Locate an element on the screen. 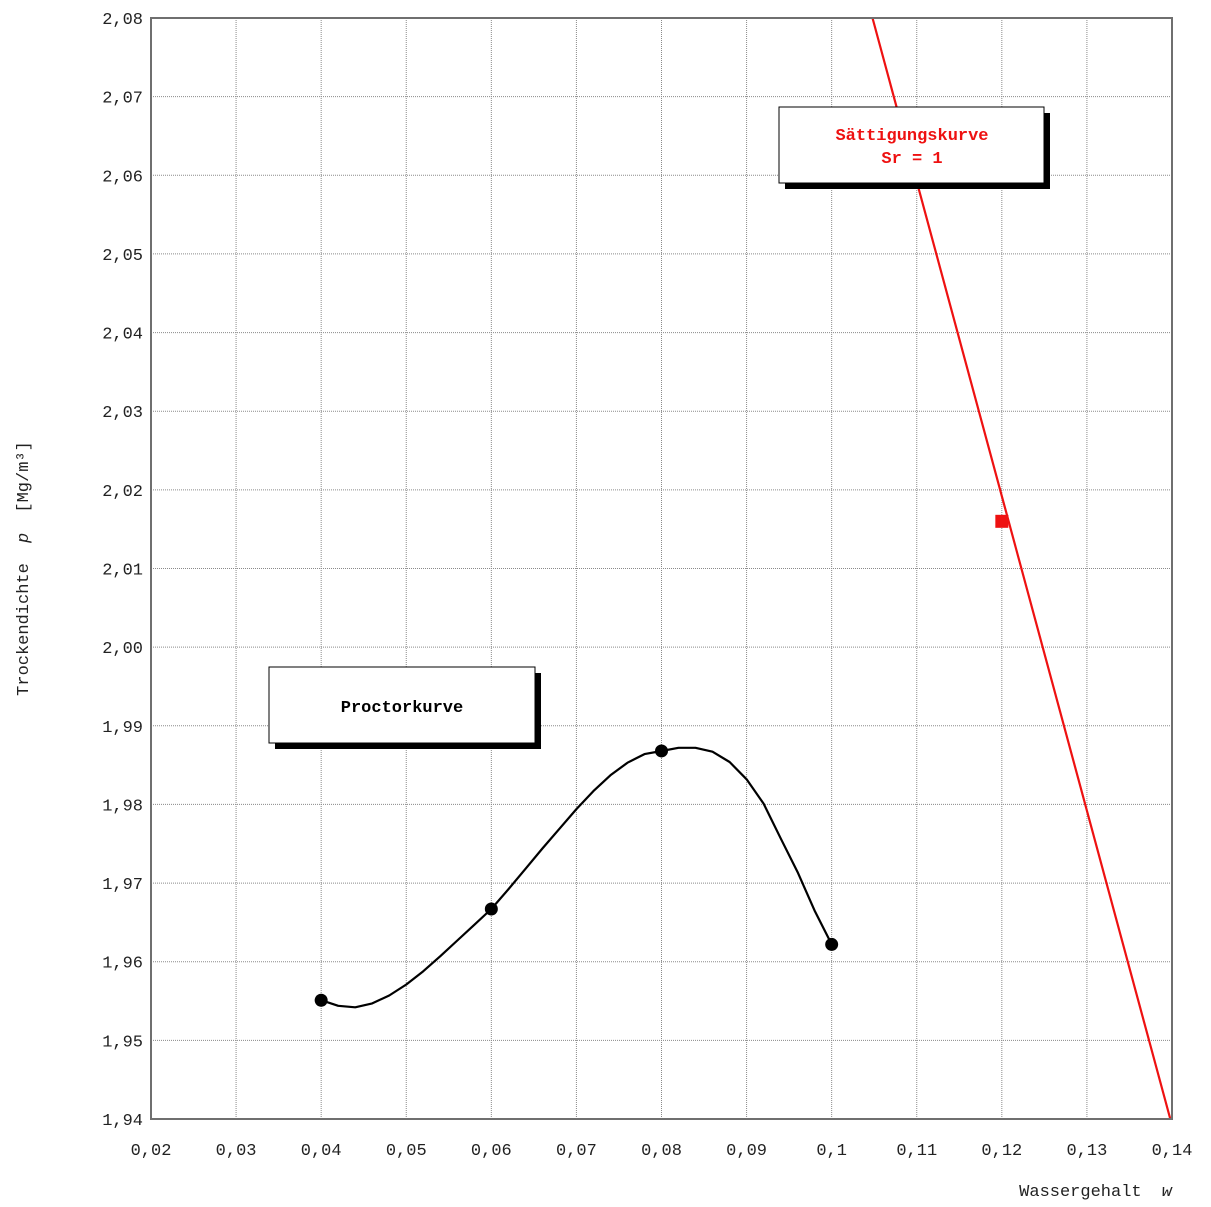  y-tick-label: 2,02 is located at coordinates (122, 492).